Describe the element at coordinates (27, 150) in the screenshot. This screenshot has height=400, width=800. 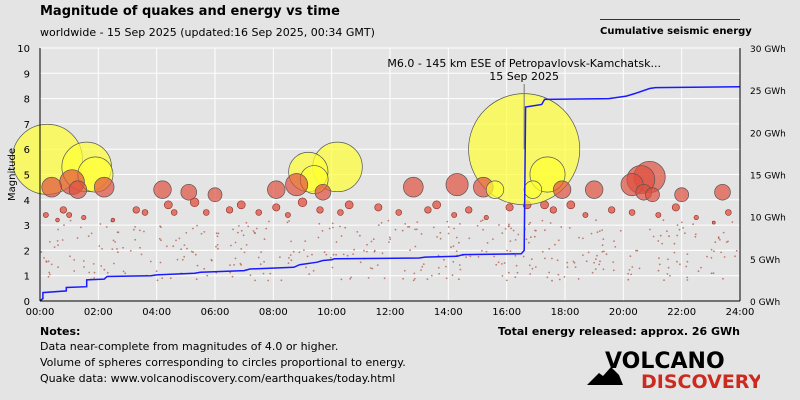
I see `y-tick-label: 6` at that location.